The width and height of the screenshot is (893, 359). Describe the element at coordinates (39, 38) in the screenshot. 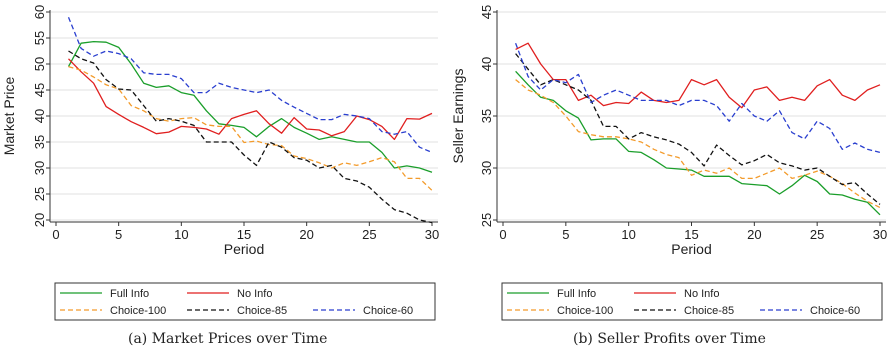

I see `y-tick-label: 55` at that location.